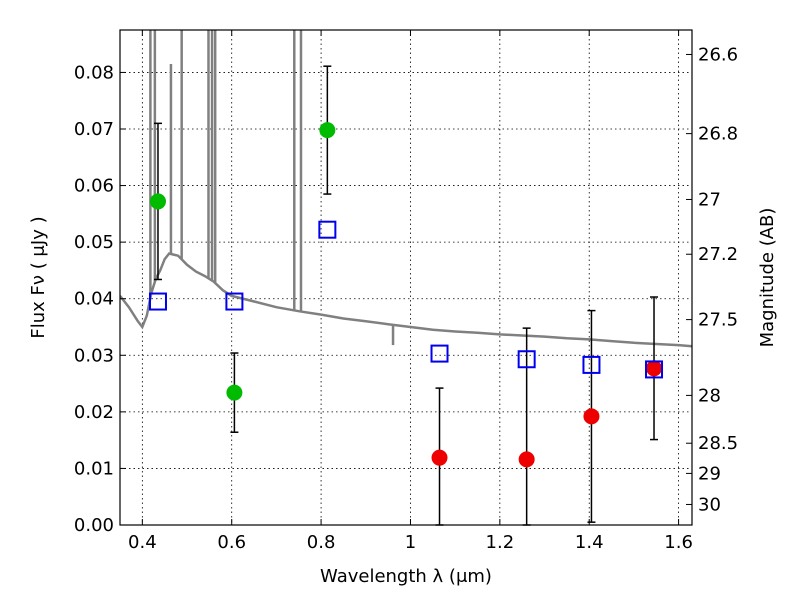 The width and height of the screenshot is (800, 600). What do you see at coordinates (94, 72) in the screenshot?
I see `y-tick-label: 0.08` at bounding box center [94, 72].